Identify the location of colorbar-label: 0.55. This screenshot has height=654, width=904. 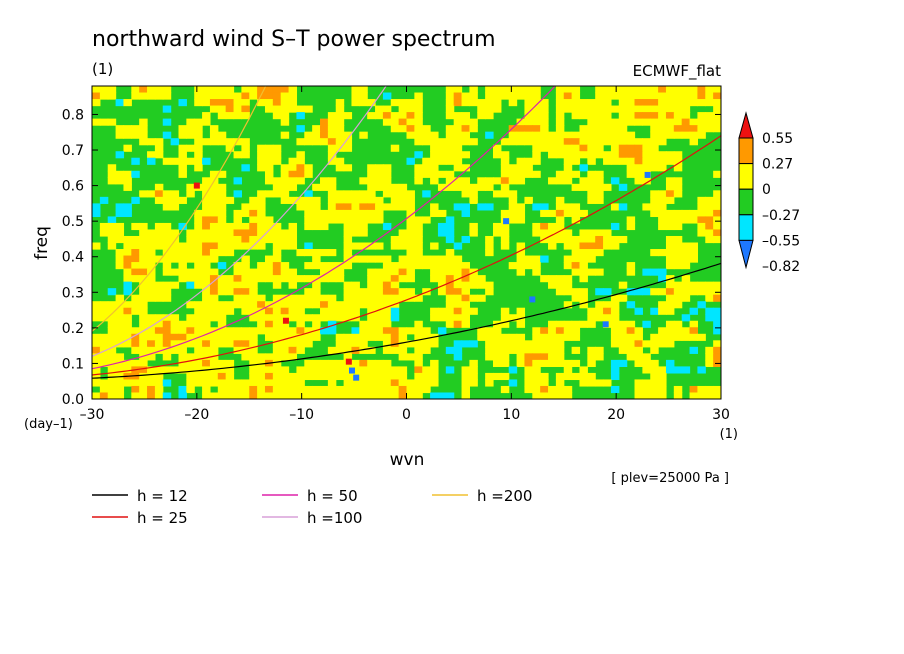
(777, 139).